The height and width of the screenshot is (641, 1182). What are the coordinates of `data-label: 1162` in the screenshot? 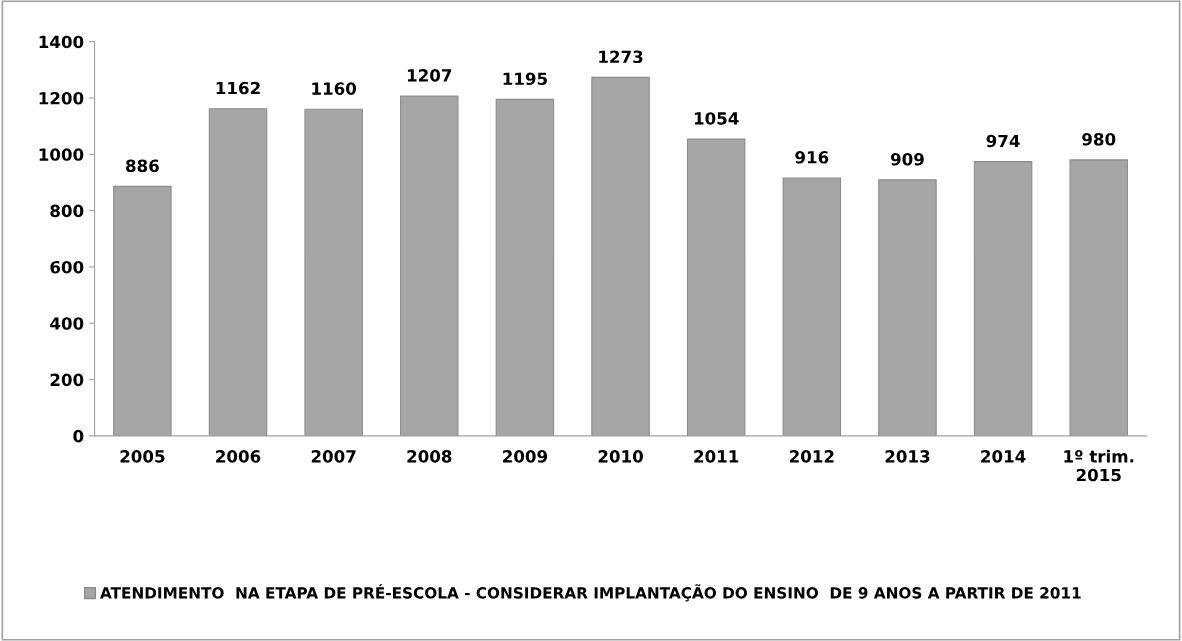 It's located at (238, 88).